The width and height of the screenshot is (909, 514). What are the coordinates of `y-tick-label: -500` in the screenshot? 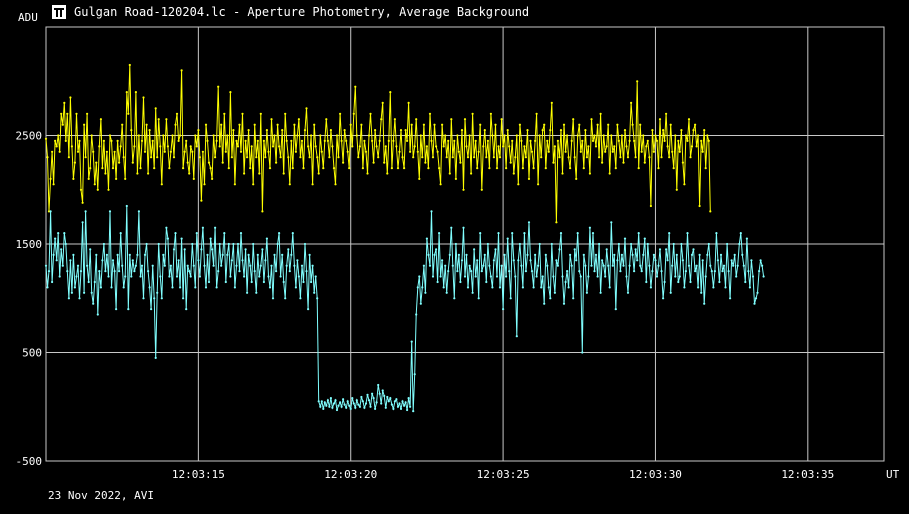 It's located at (29, 461).